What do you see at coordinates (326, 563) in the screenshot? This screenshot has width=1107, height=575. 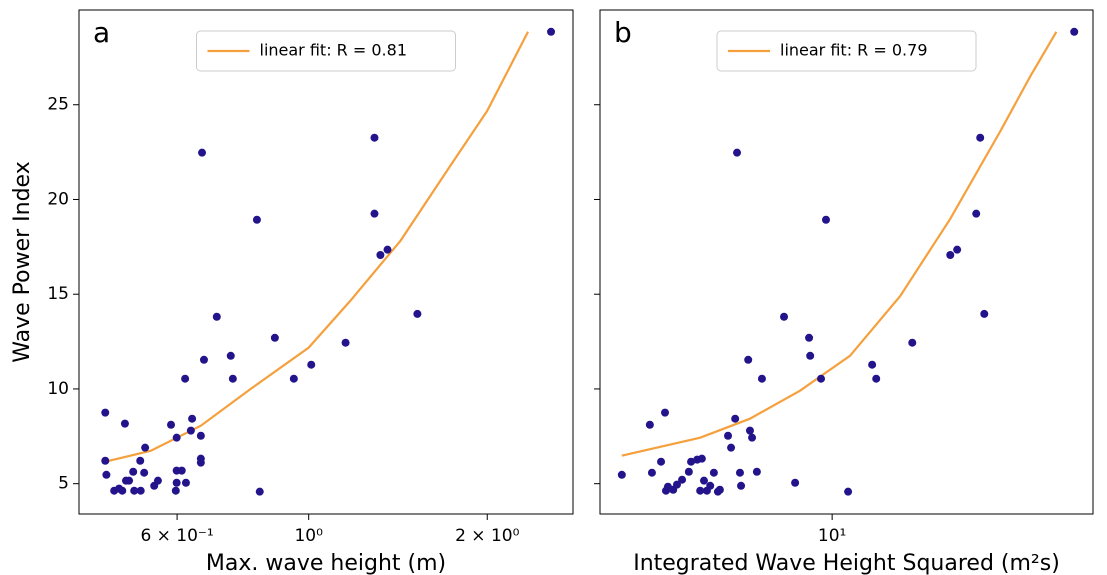 I see `x-axis-label: Max. wave height (m)` at bounding box center [326, 563].